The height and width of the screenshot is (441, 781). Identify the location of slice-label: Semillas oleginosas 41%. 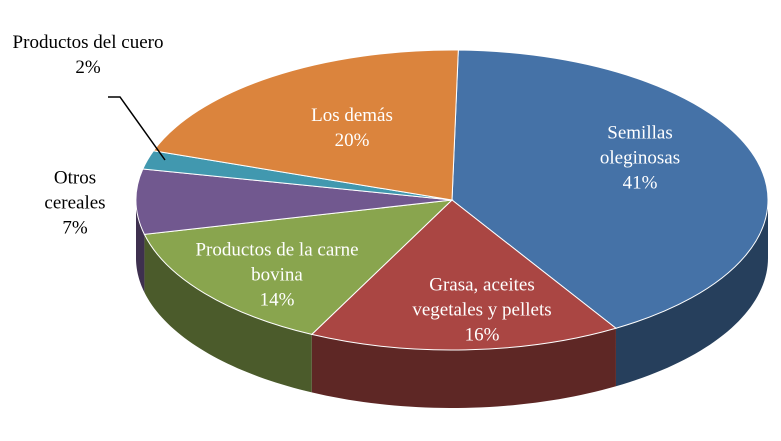
(640, 158).